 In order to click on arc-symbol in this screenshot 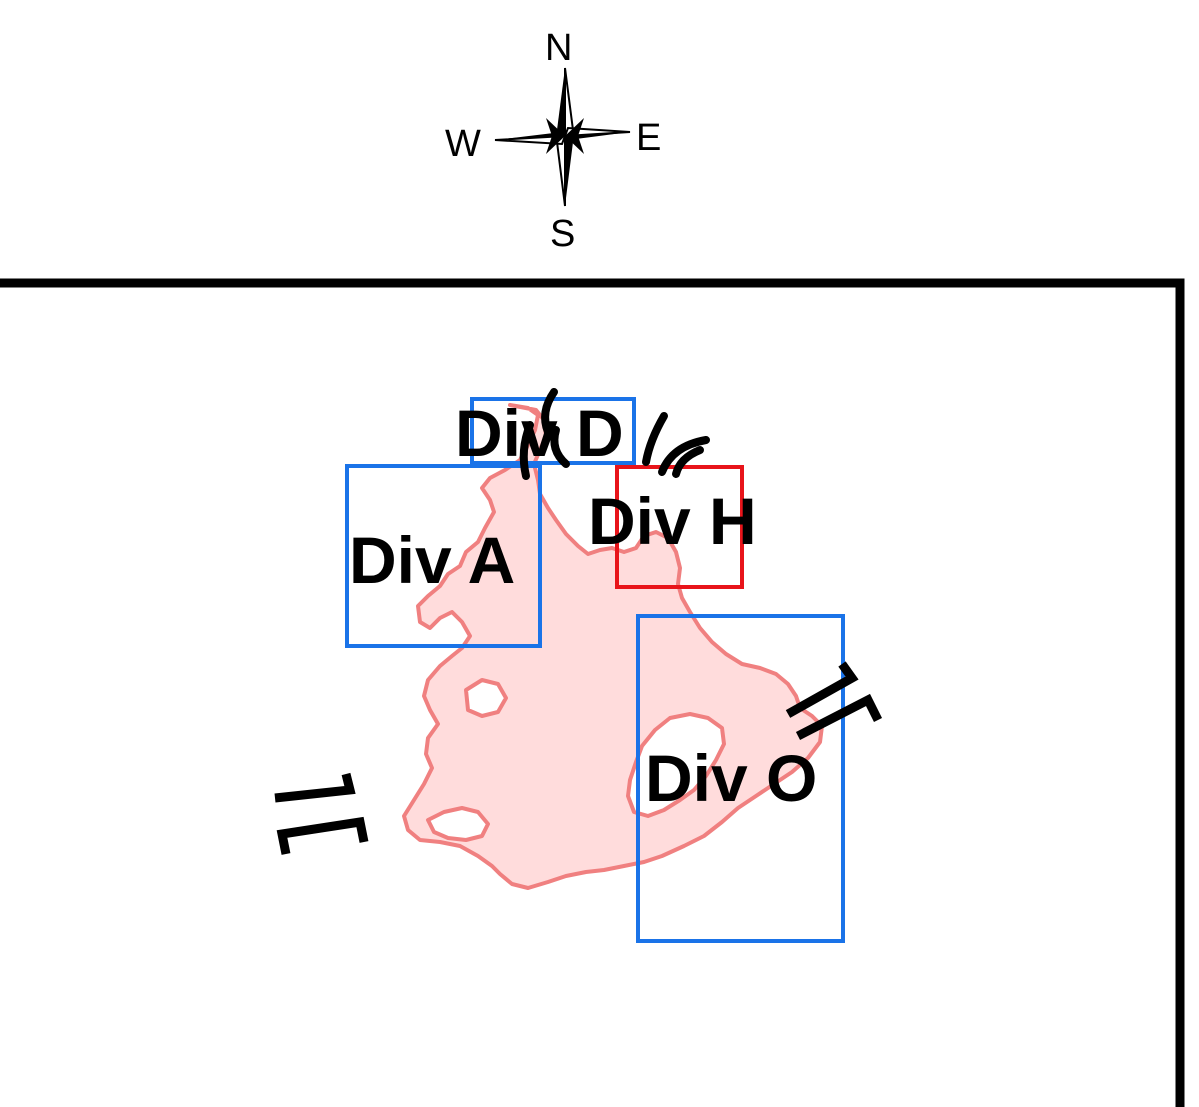, I will do `click(614, 434)`.